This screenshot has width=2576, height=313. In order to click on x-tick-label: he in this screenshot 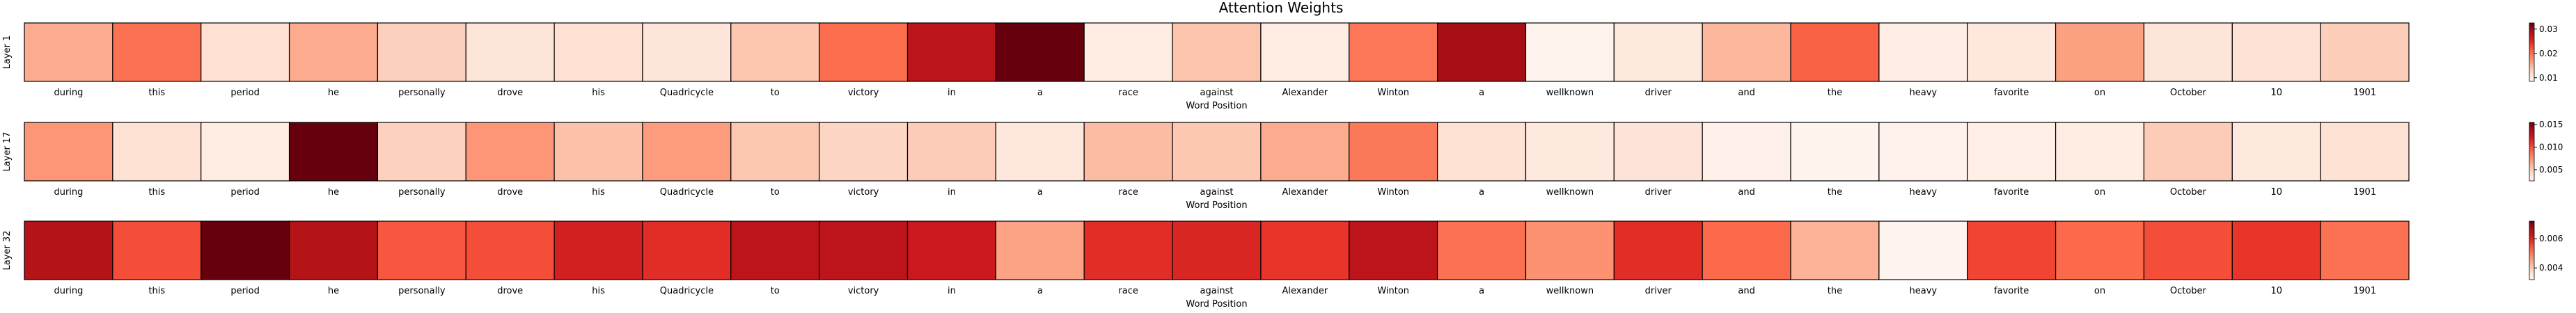, I will do `click(333, 291)`.